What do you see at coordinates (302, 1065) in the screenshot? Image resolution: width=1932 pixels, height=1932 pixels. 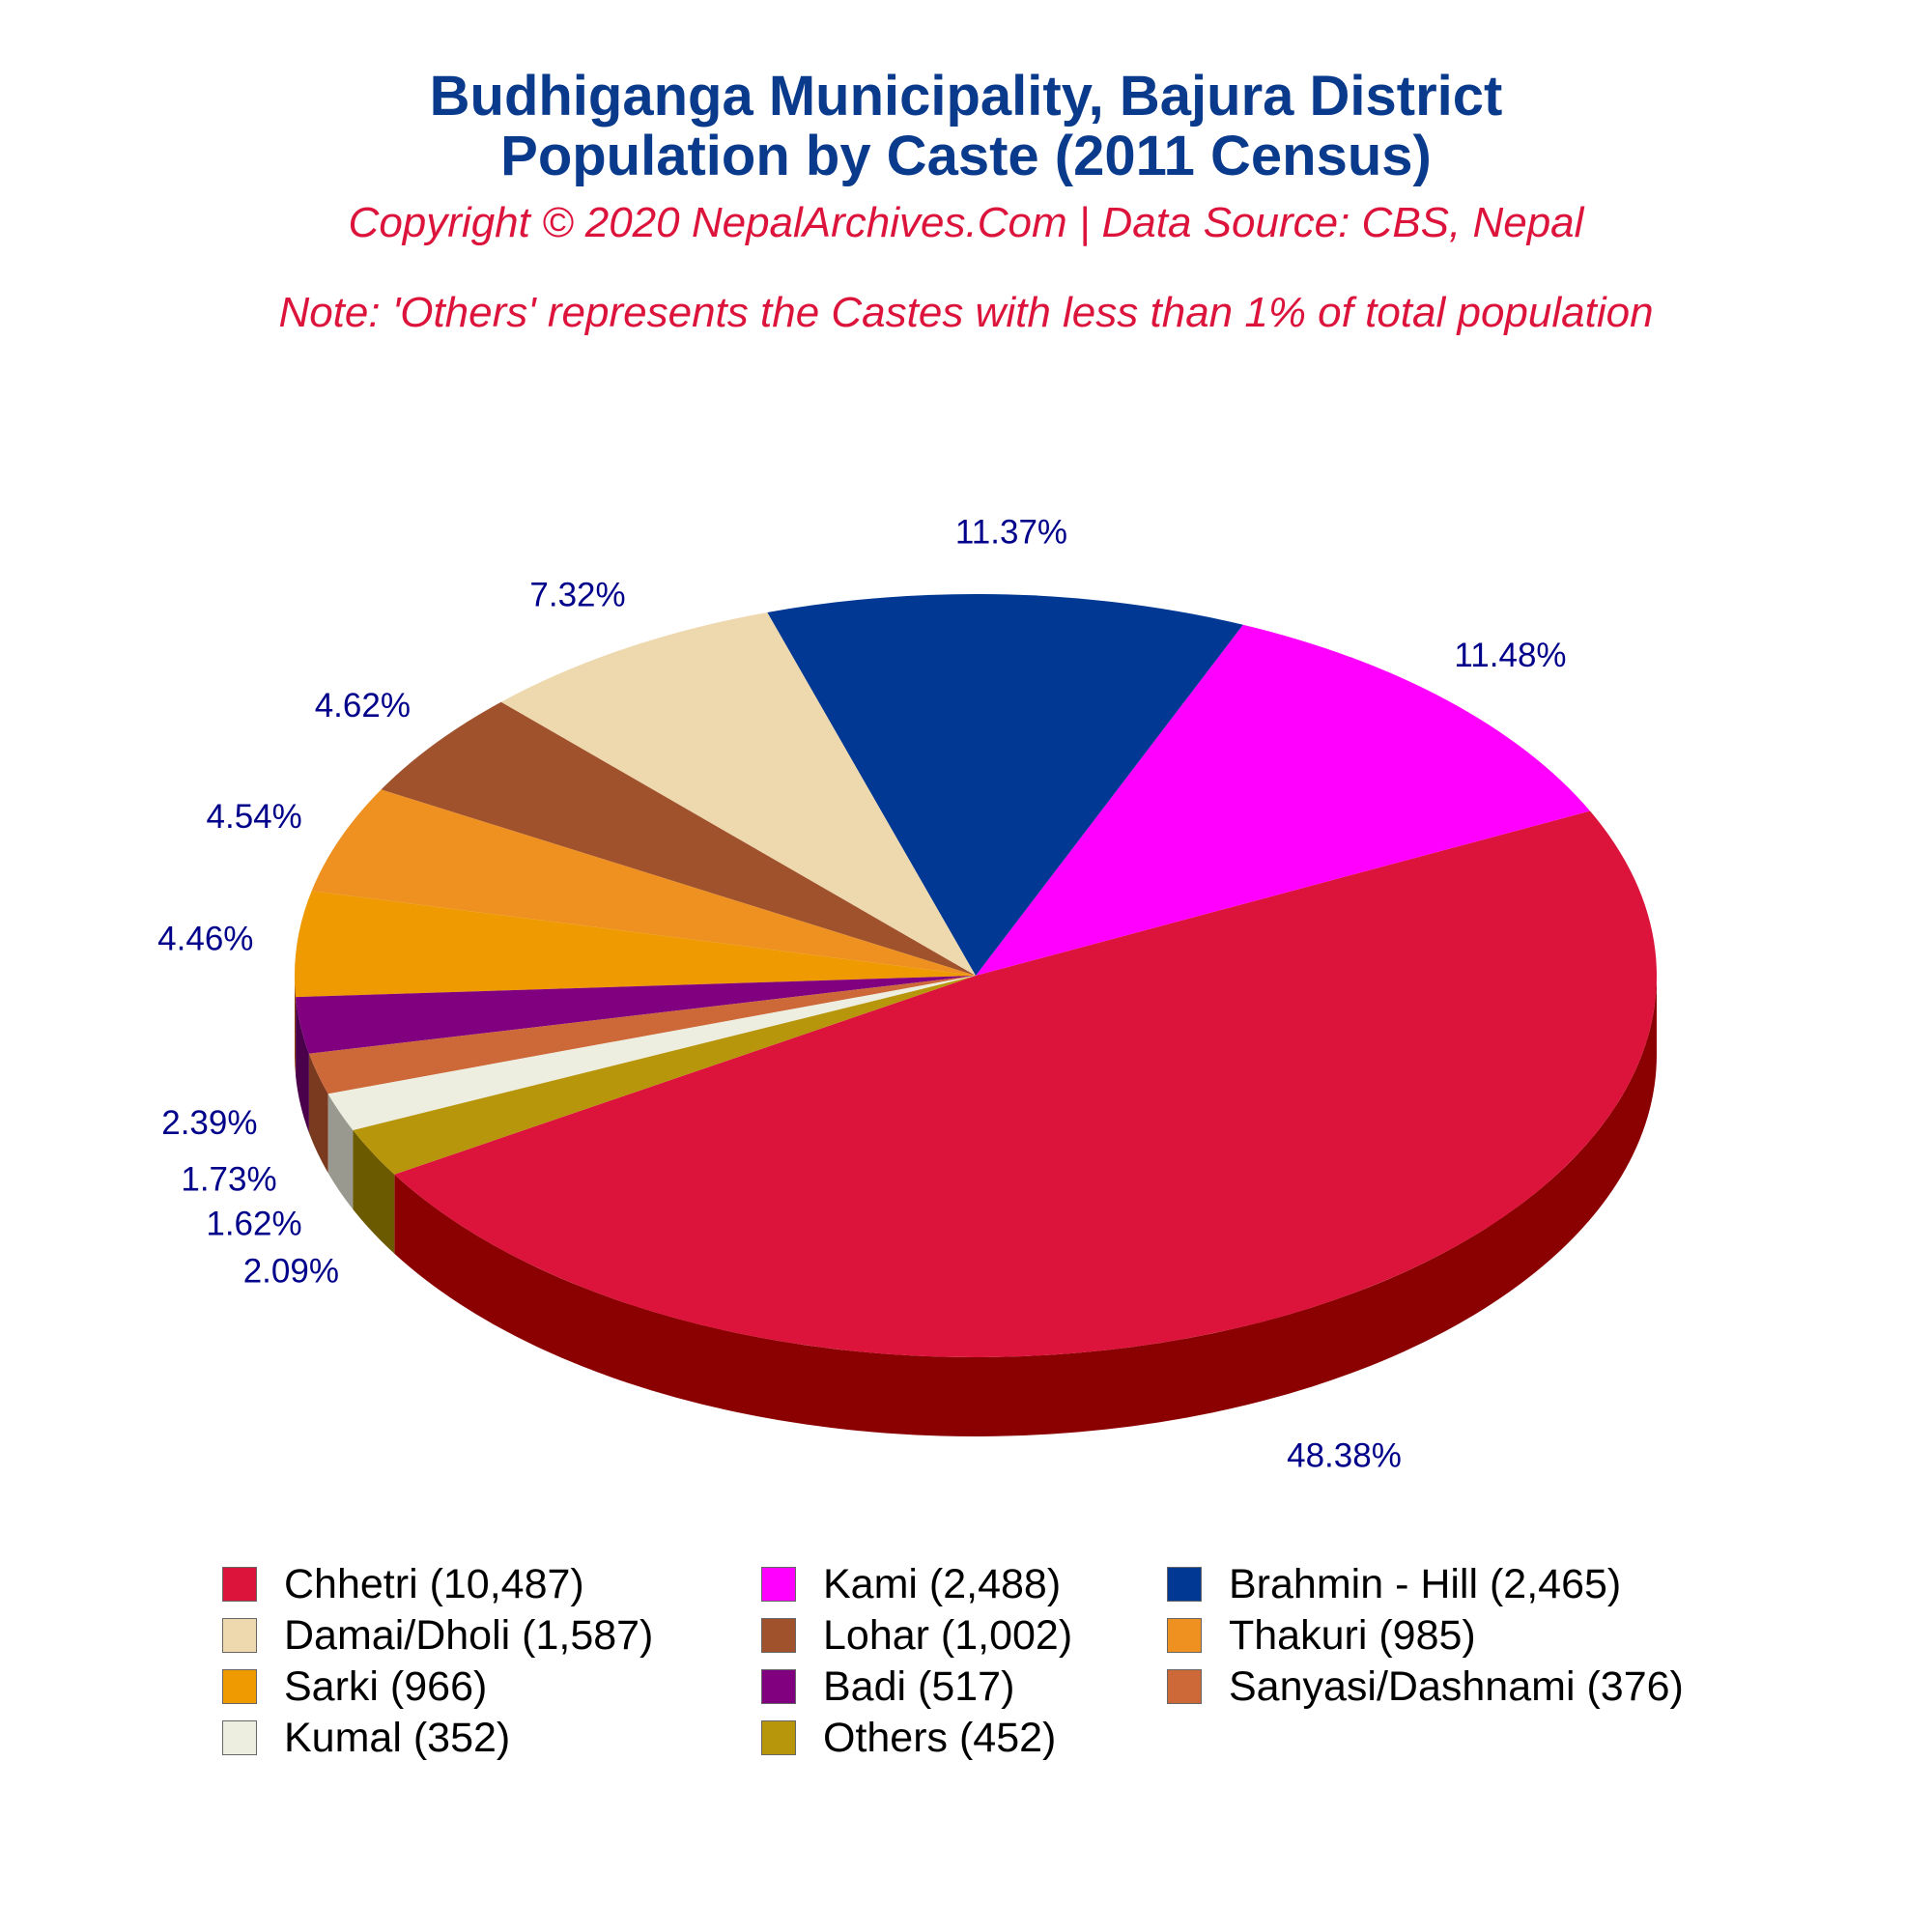 I see `side-badi` at bounding box center [302, 1065].